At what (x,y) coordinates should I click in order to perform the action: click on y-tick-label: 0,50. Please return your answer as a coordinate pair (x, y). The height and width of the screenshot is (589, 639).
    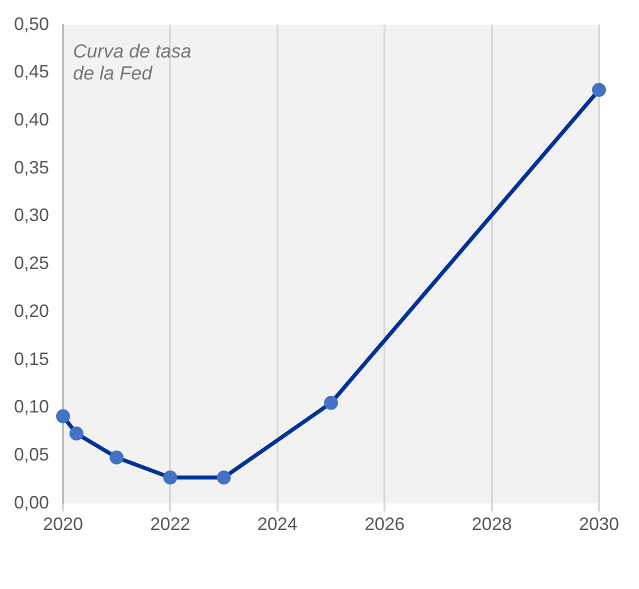
    Looking at the image, I should click on (32, 24).